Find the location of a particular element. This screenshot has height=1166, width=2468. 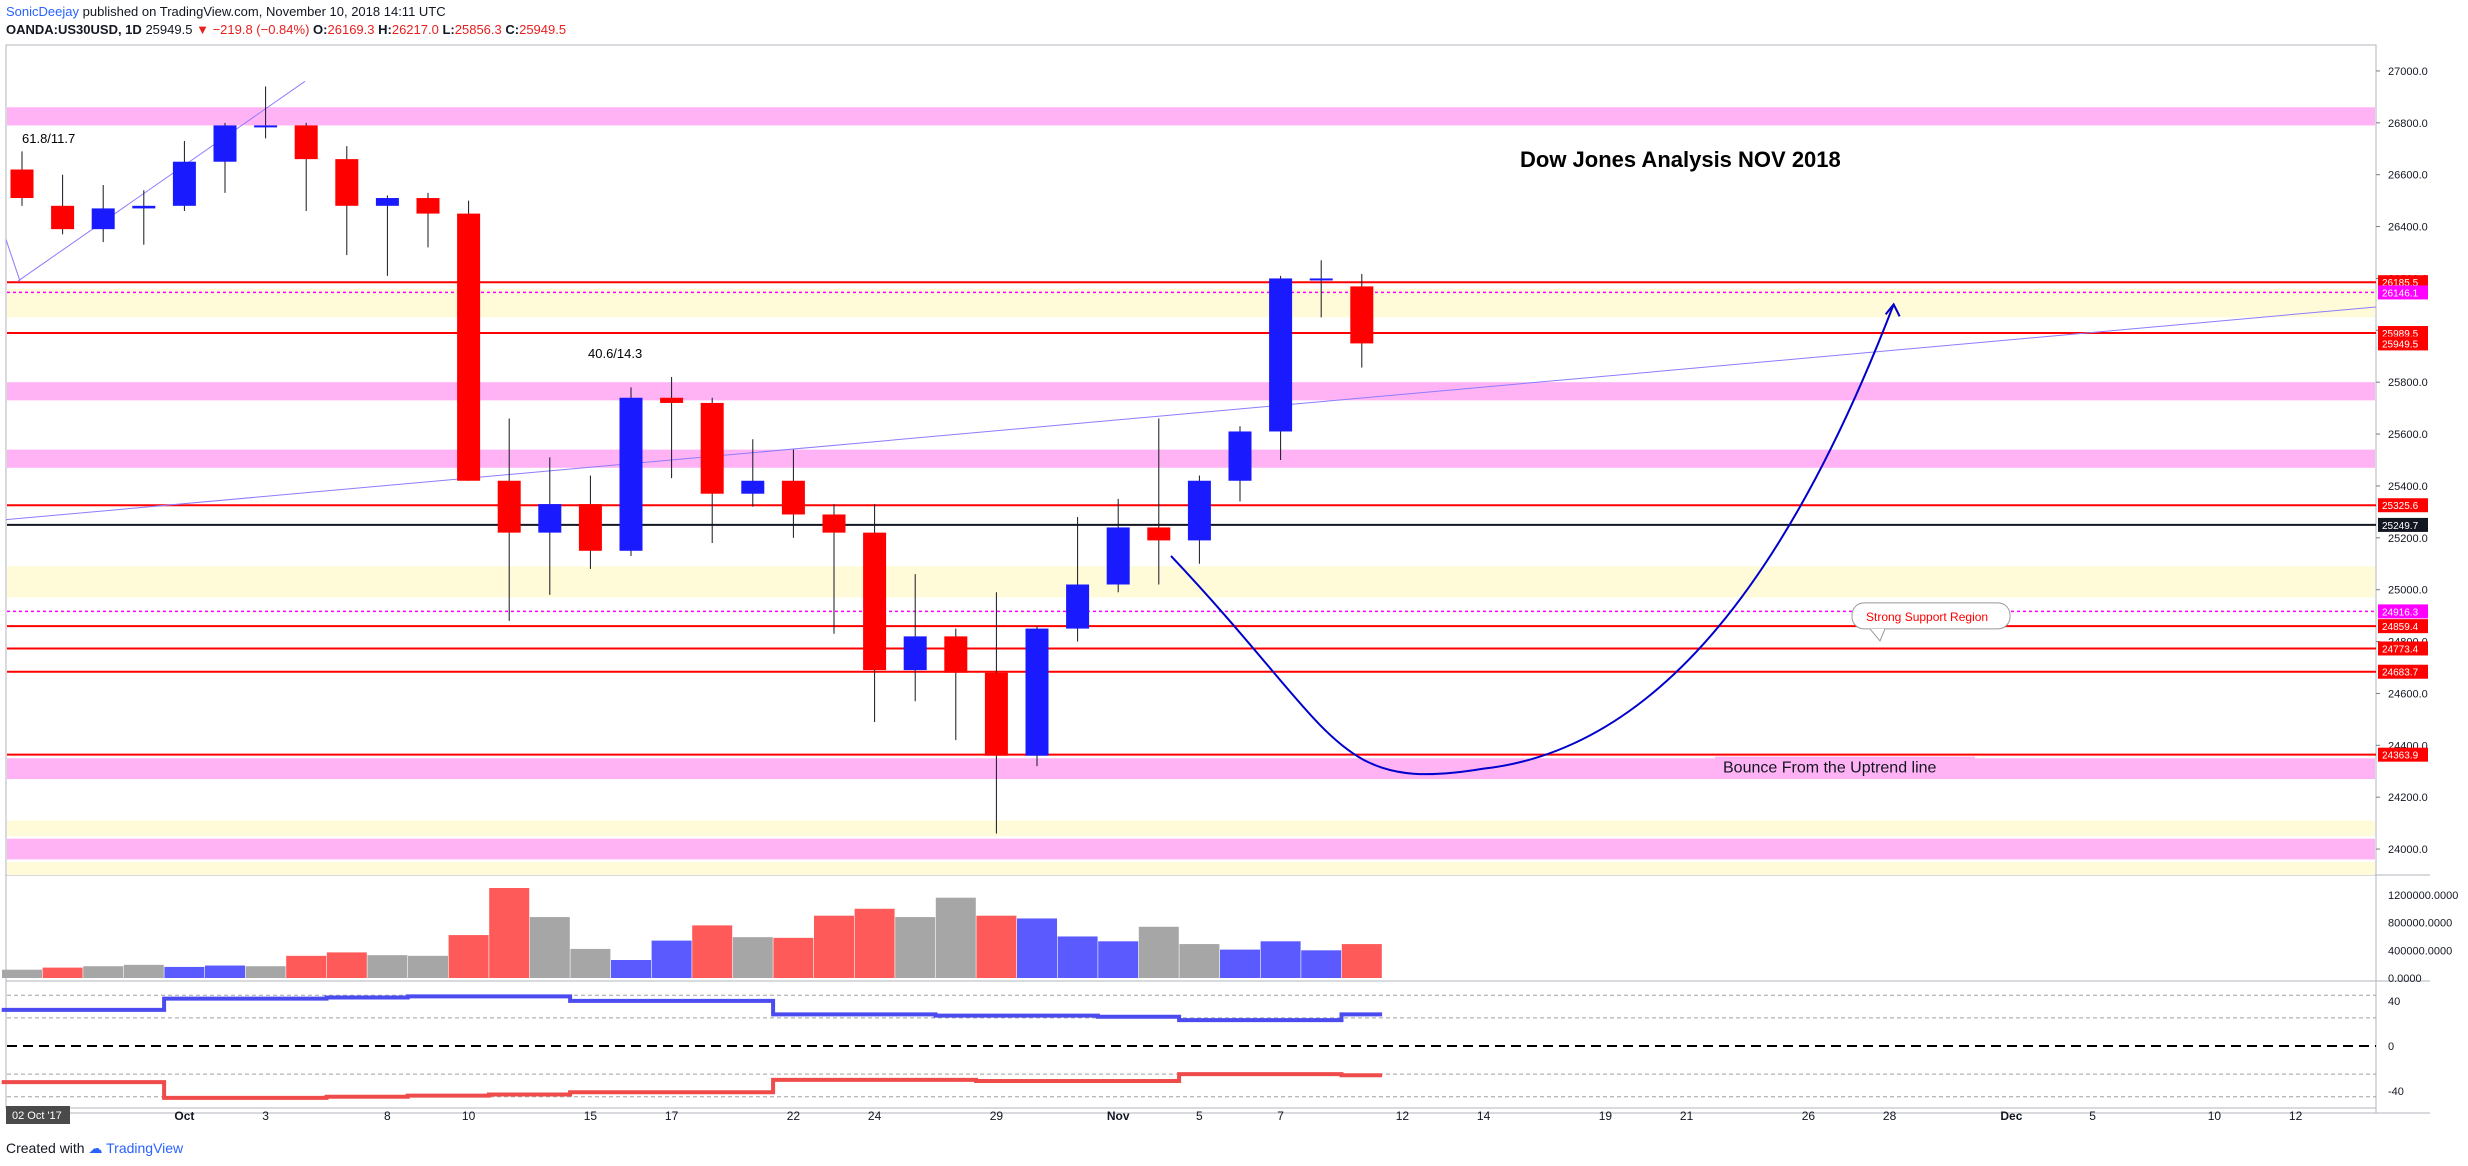

callout-bubble is located at coordinates (1931, 616).